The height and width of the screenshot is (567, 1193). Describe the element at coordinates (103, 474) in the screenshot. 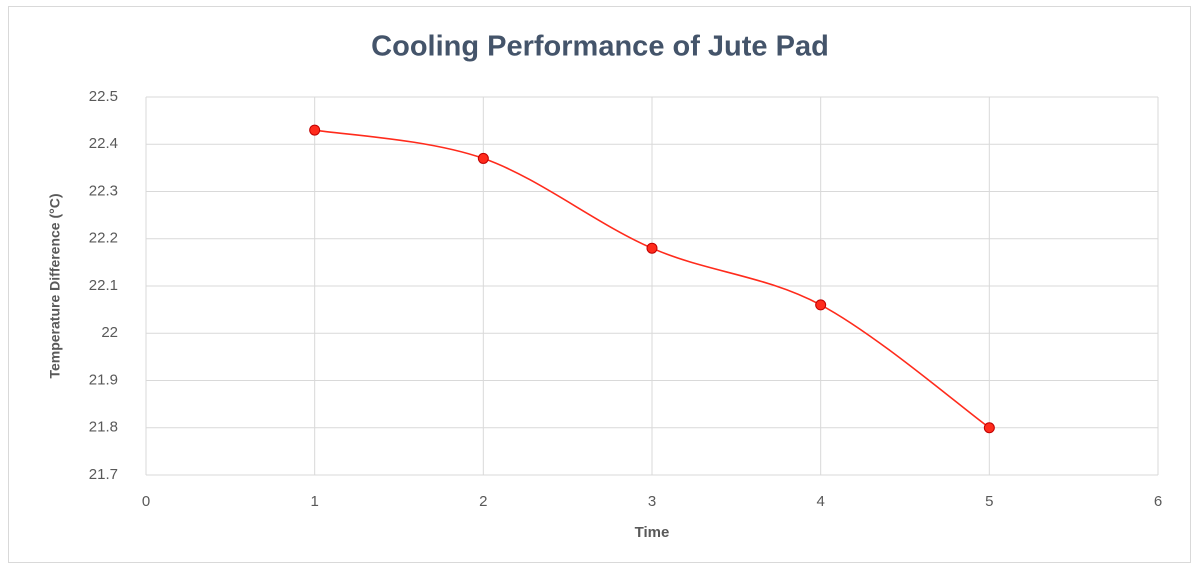

I see `y-tick-label: 21.7` at that location.